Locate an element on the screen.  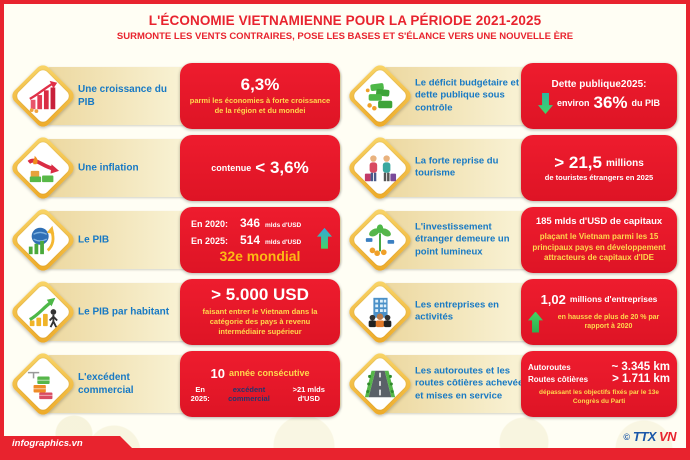
stat-value: 1,02 is located at coordinates (553, 299).